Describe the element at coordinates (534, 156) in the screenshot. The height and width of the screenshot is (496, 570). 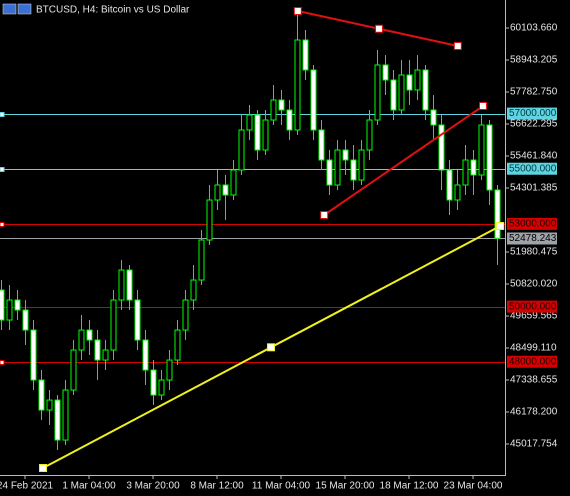
I see `y-tick-label: 55461.840` at that location.